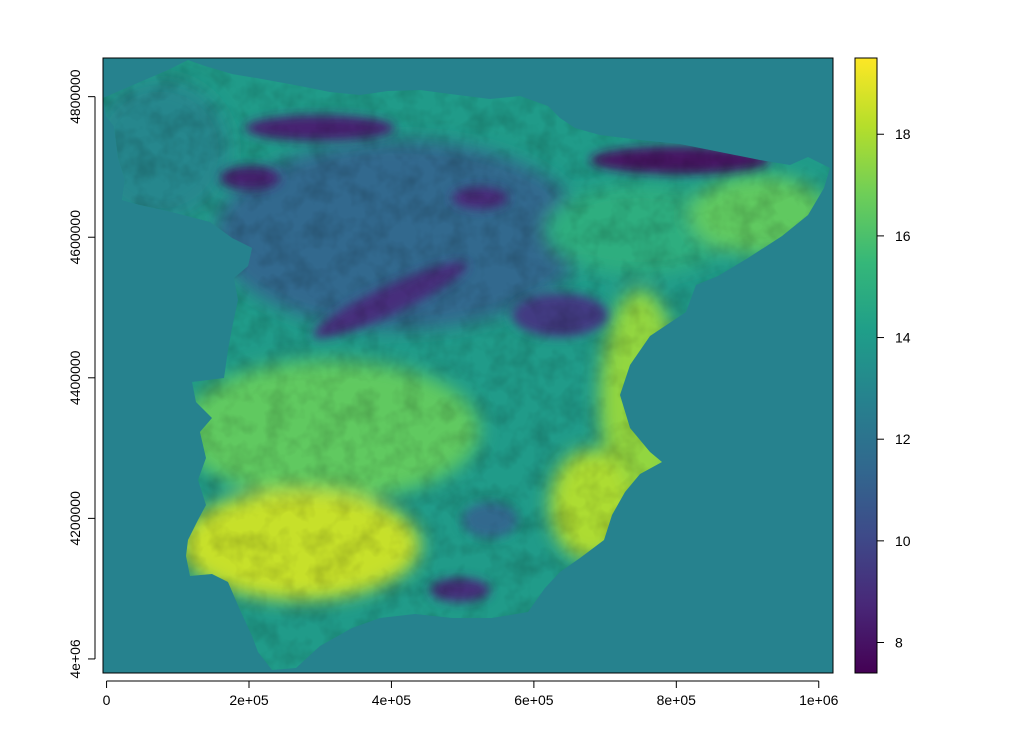 The height and width of the screenshot is (731, 1024). What do you see at coordinates (899, 643) in the screenshot?
I see `colorbar-tick-label: 8` at bounding box center [899, 643].